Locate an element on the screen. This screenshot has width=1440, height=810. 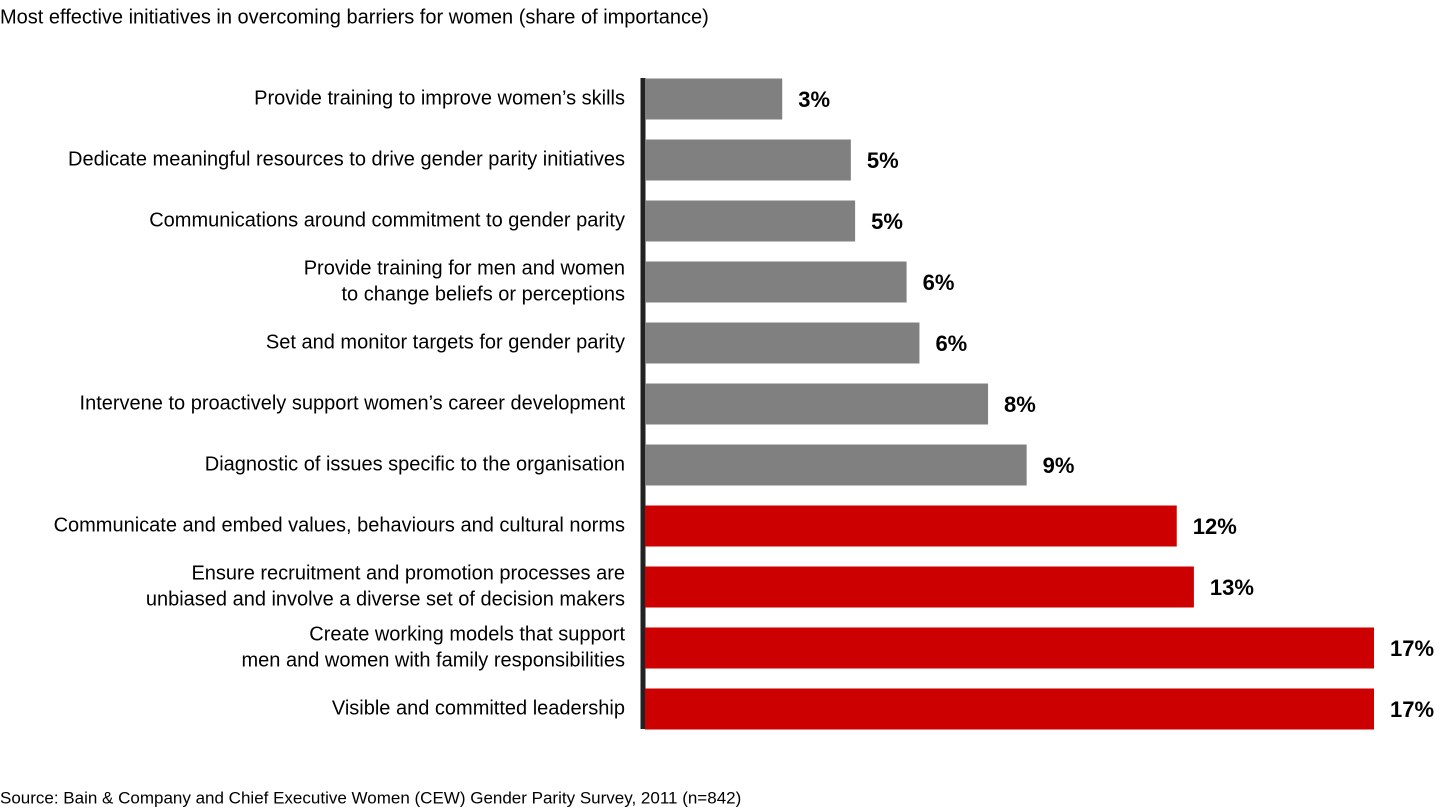
category-label: Provide training for men and women is located at coordinates (464, 268).